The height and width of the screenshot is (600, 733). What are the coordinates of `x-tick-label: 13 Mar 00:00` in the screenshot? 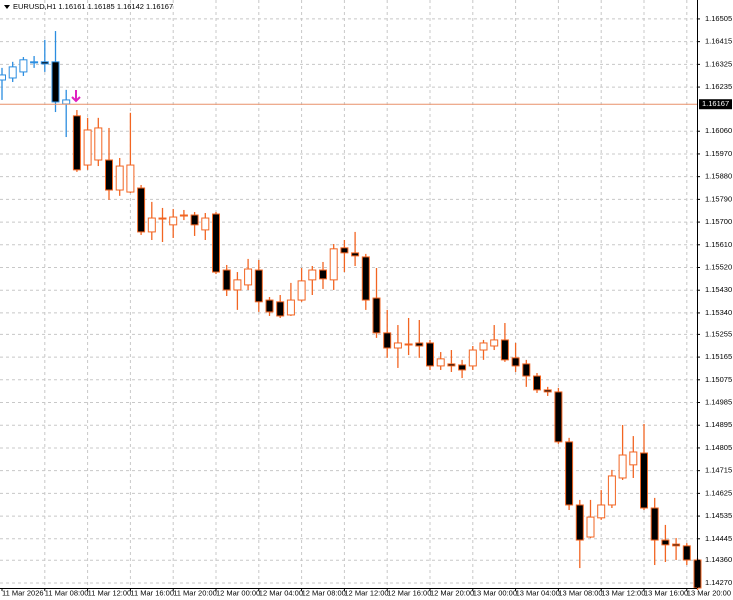 It's located at (495, 592).